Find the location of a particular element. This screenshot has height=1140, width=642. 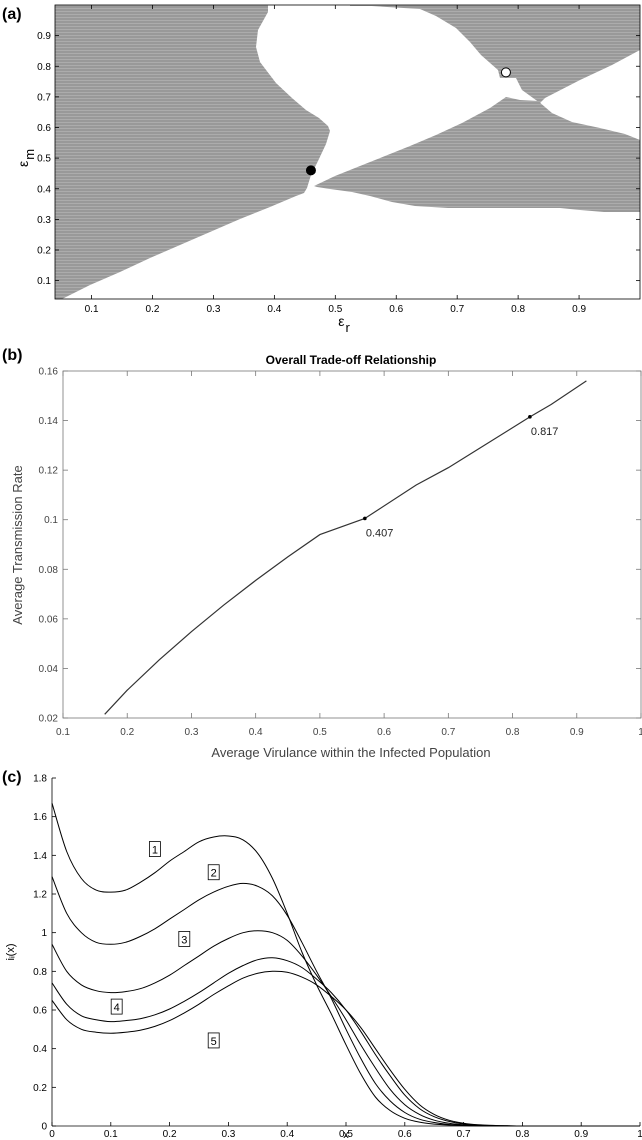

panel-c-series-labels: 1 2 3 4 5 is located at coordinates (165, 945).